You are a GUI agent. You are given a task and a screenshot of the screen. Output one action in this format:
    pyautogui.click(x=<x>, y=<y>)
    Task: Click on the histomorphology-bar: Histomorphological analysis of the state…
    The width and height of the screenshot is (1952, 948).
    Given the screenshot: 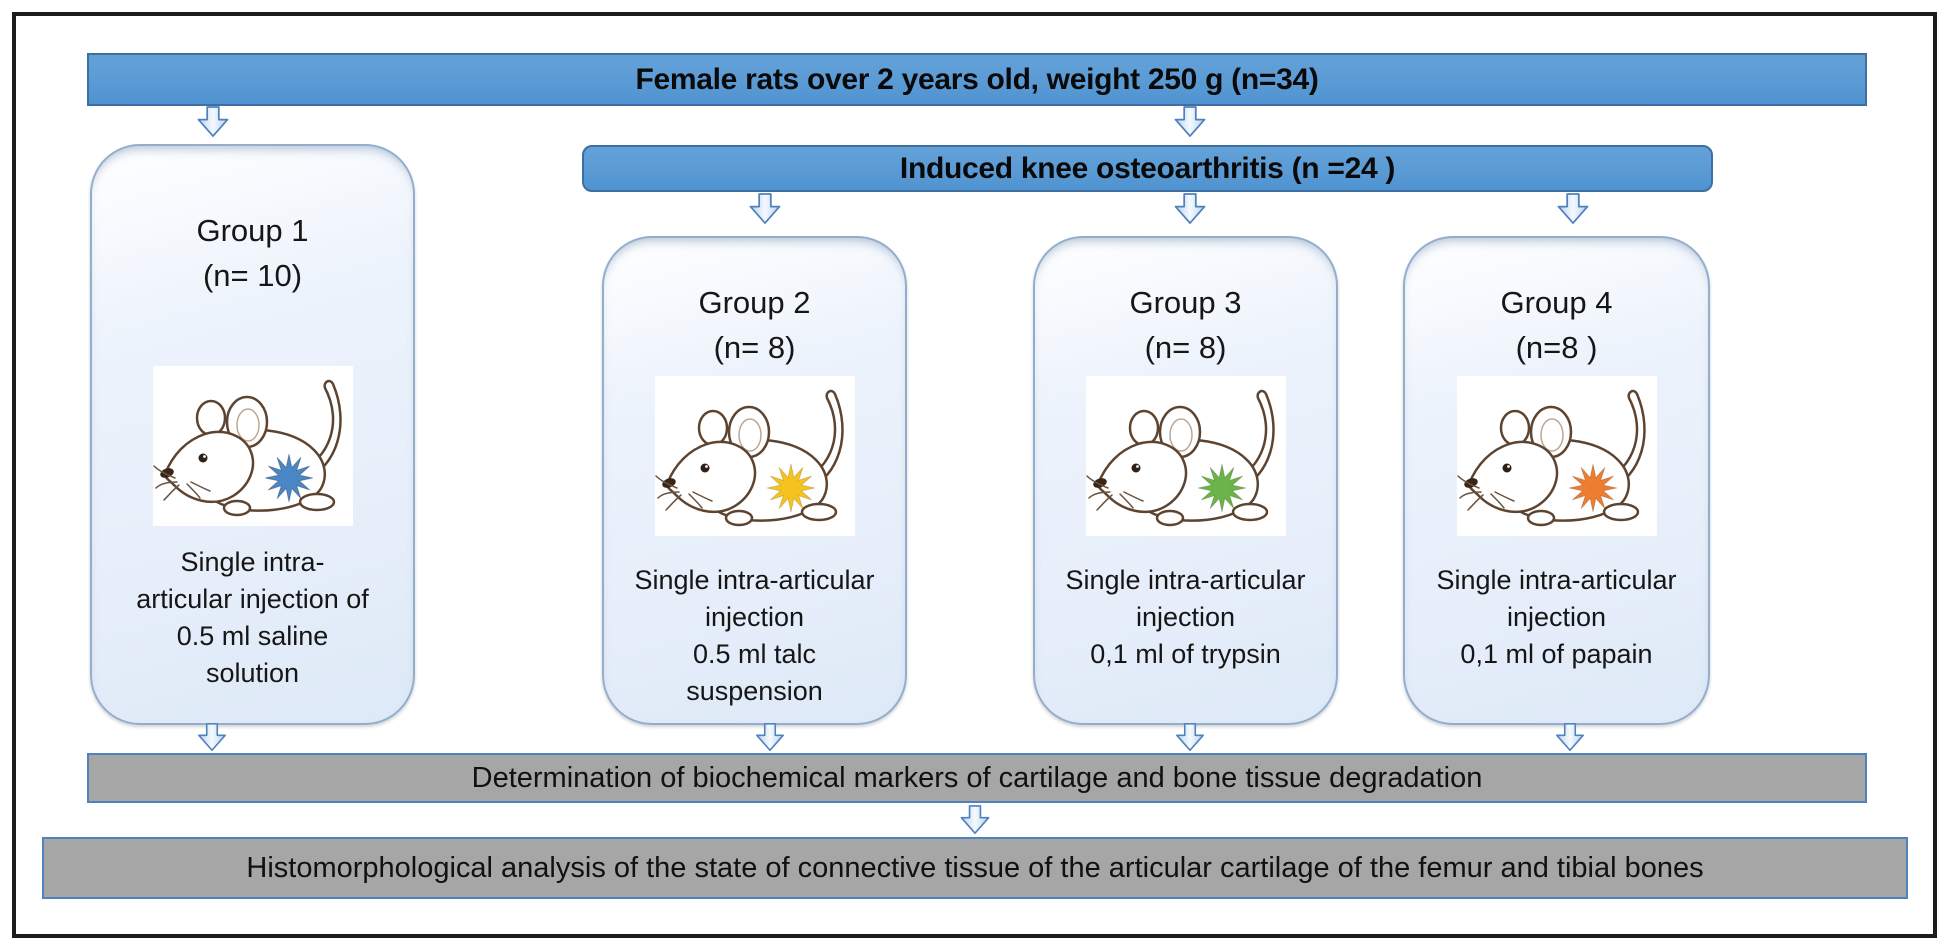 What is the action you would take?
    pyautogui.click(x=975, y=868)
    